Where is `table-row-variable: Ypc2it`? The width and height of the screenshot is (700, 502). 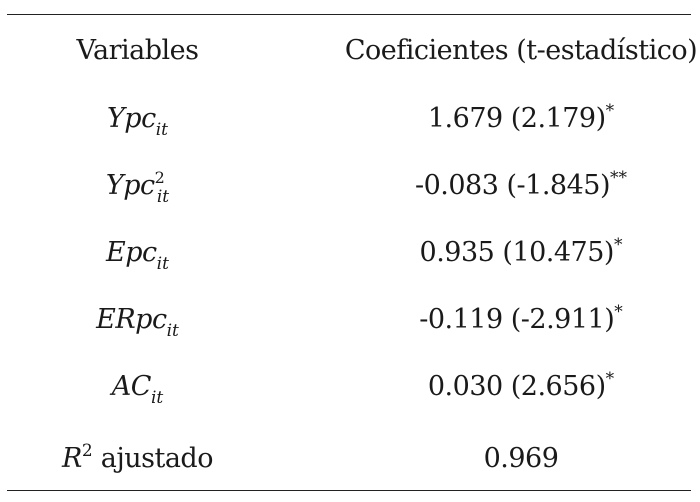 table-row-variable: Ypc2it is located at coordinates (137, 188).